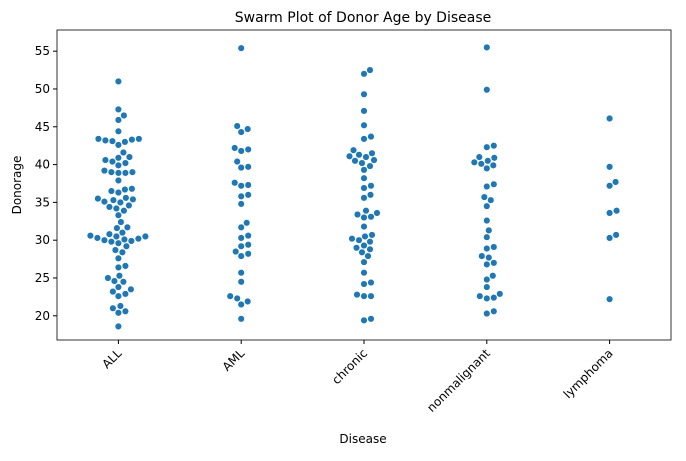 This screenshot has height=461, width=686. What do you see at coordinates (42, 316) in the screenshot?
I see `y-tick-label: 20` at bounding box center [42, 316].